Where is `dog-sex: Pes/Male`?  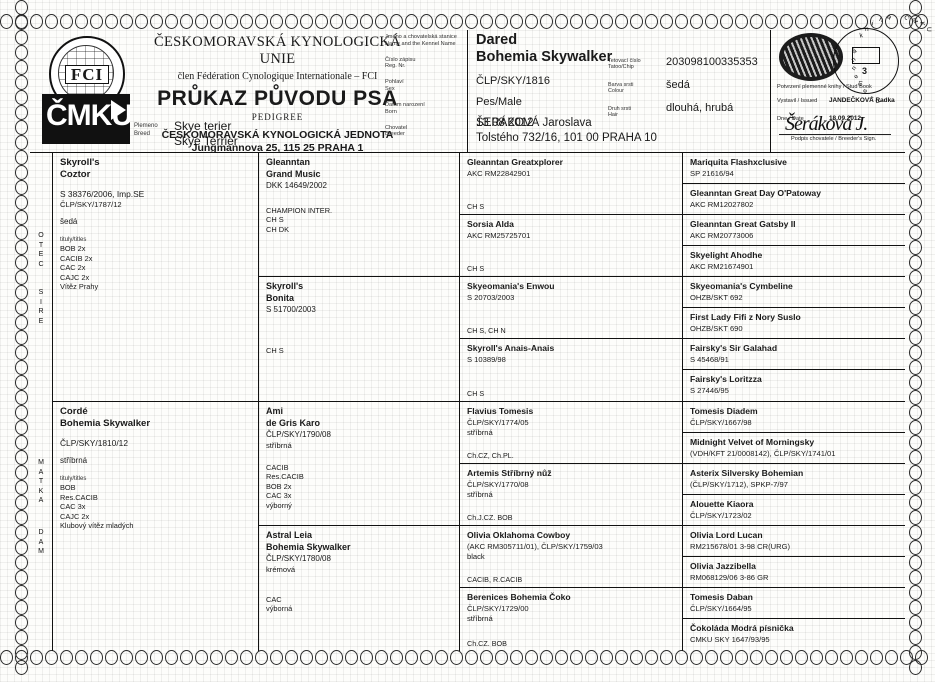
dog-sex: Pes/Male is located at coordinates (499, 102).